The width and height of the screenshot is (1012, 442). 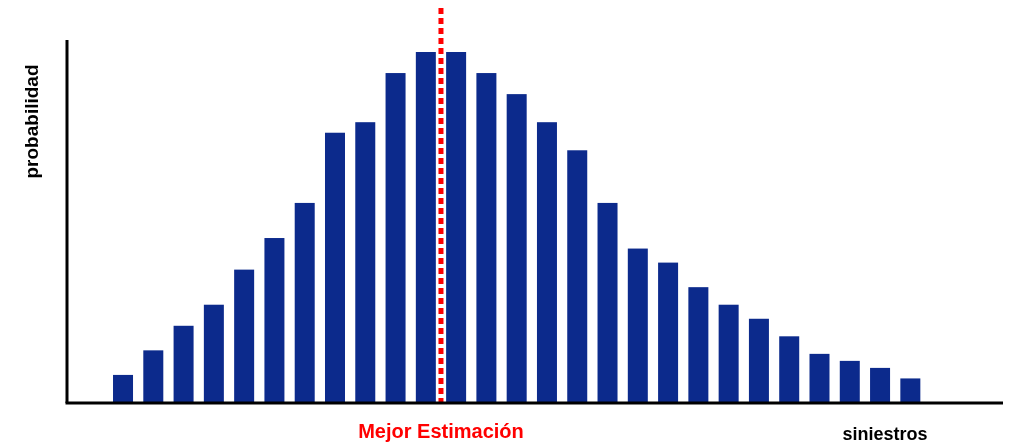 What do you see at coordinates (885, 433) in the screenshot?
I see `x-axis-title: siniestros` at bounding box center [885, 433].